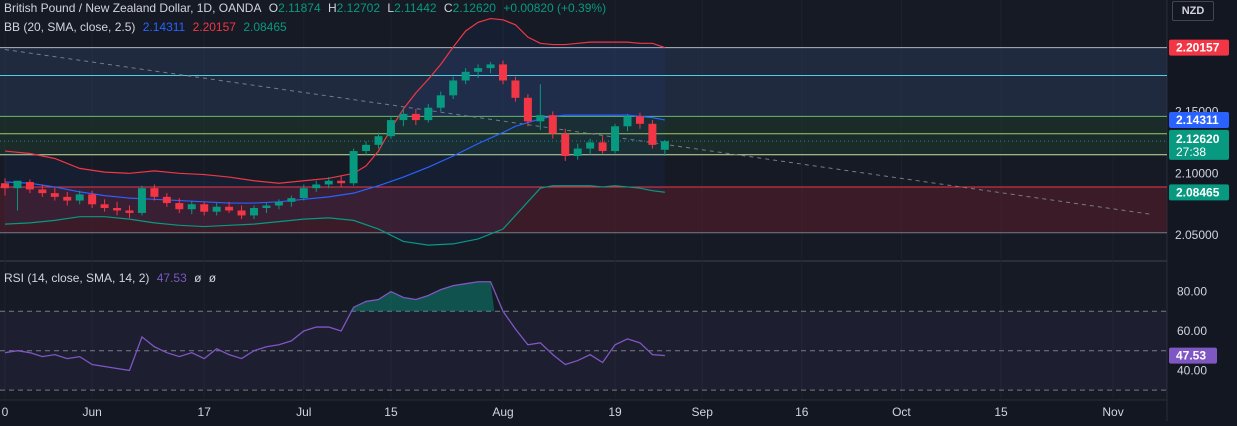 This screenshot has width=1237, height=426. What do you see at coordinates (448, 8) in the screenshot?
I see `close-label: C` at bounding box center [448, 8].